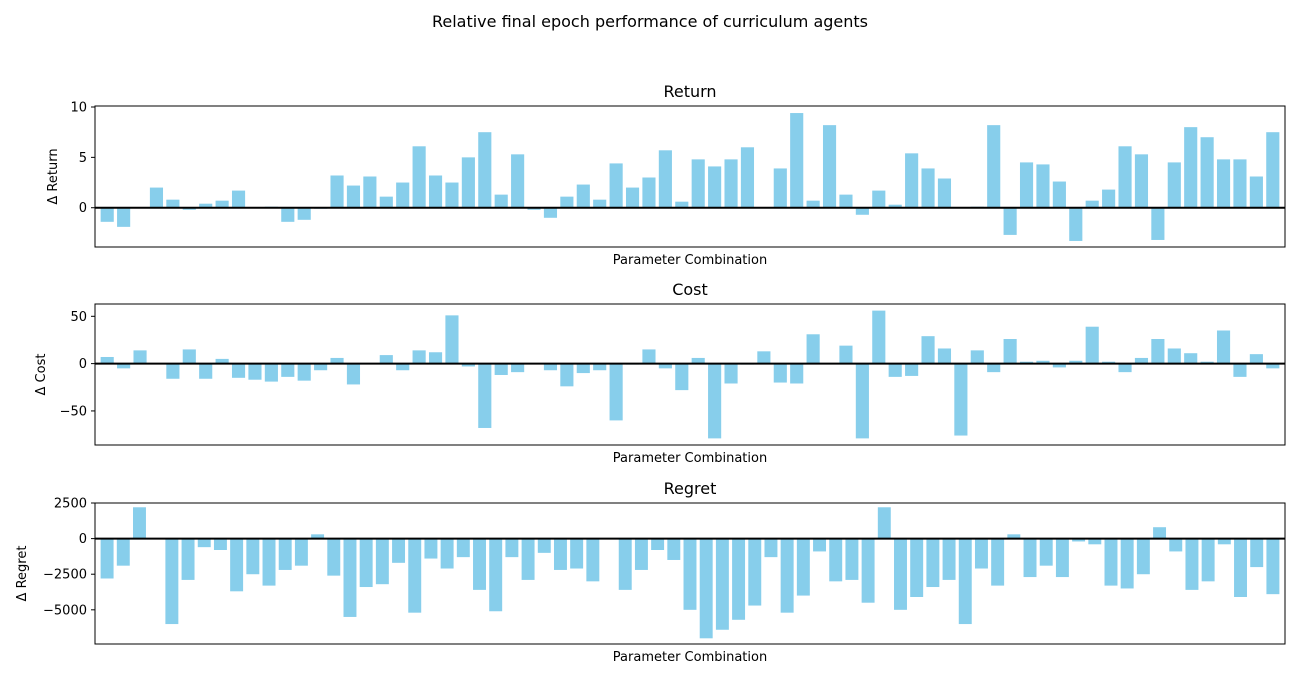 The width and height of the screenshot is (1300, 700). What do you see at coordinates (689, 91) in the screenshot?
I see `chart-title: Return` at bounding box center [689, 91].